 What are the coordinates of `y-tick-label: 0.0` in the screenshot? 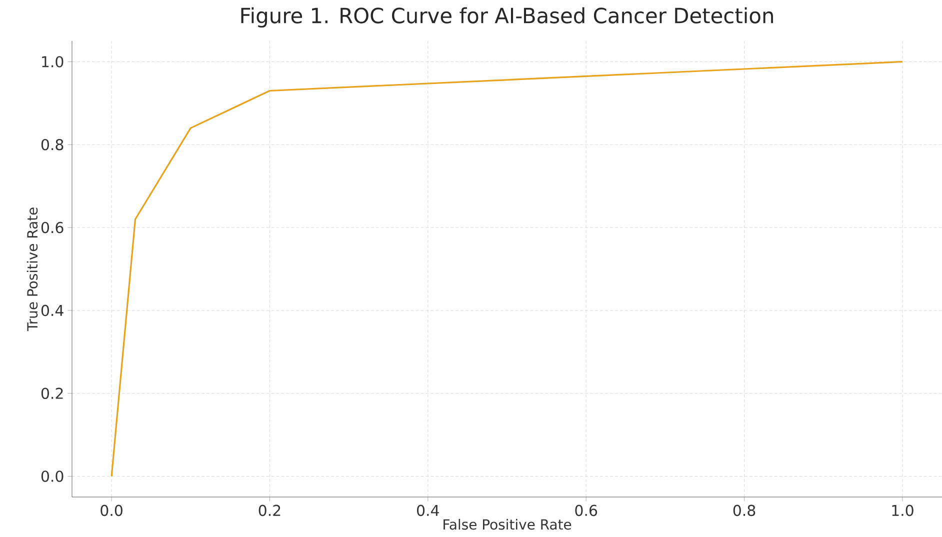 It's located at (52, 476).